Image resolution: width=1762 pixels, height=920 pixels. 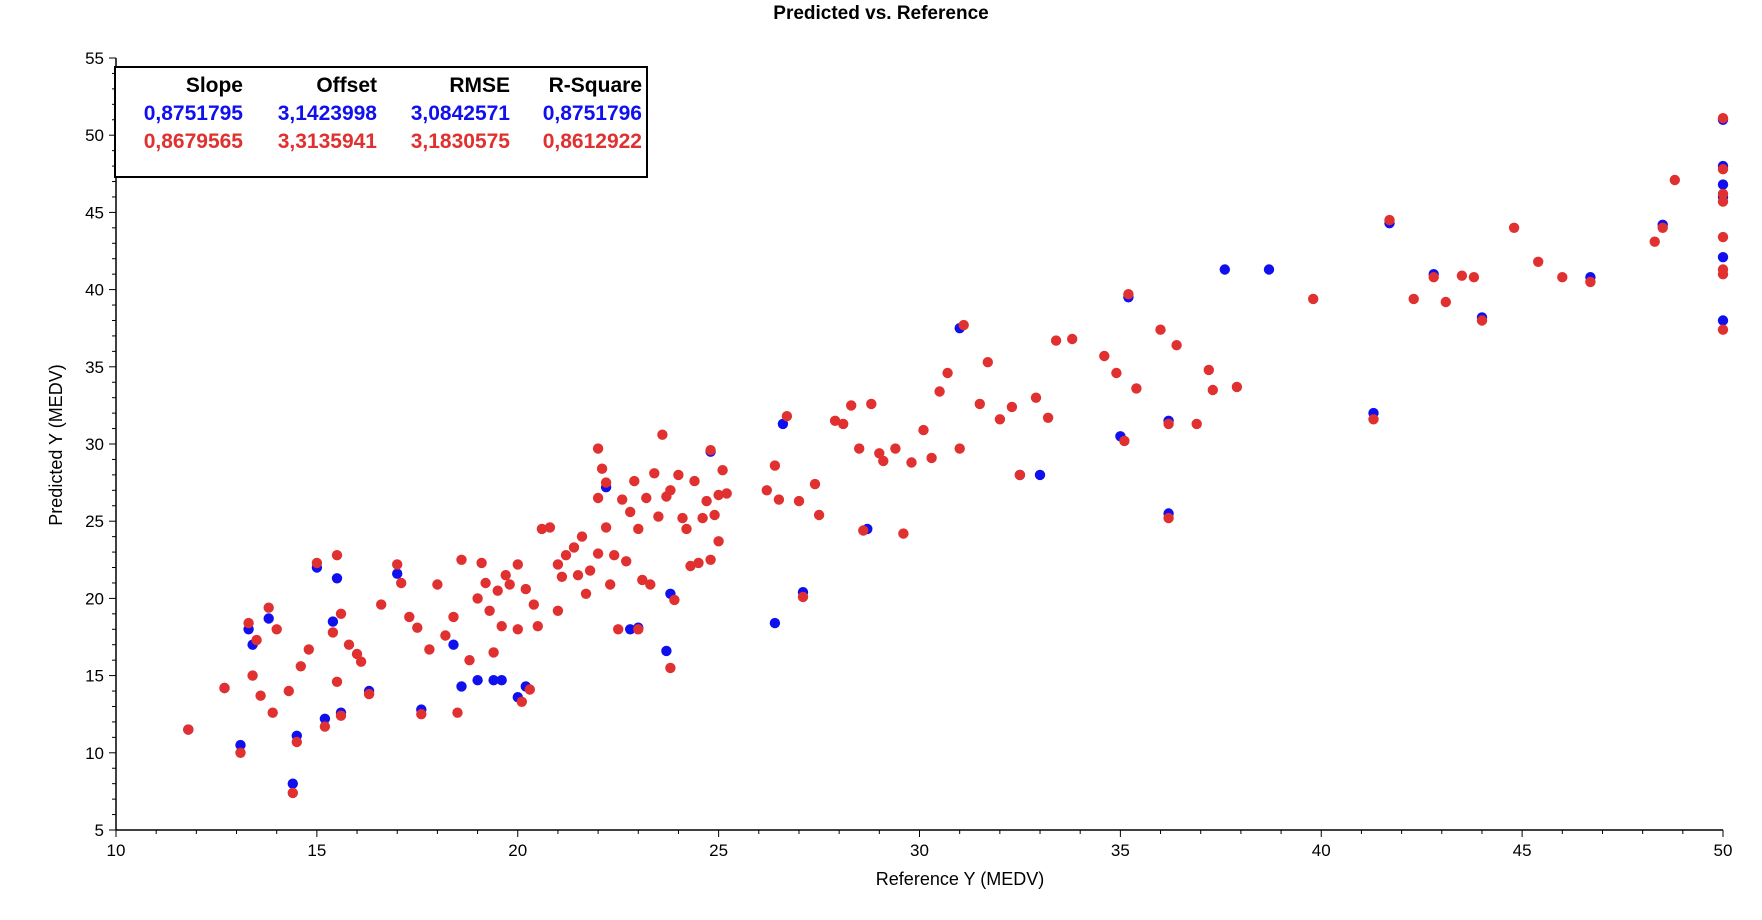 I want to click on x-axis-title: Reference Y (MEDV), so click(x=960, y=879).